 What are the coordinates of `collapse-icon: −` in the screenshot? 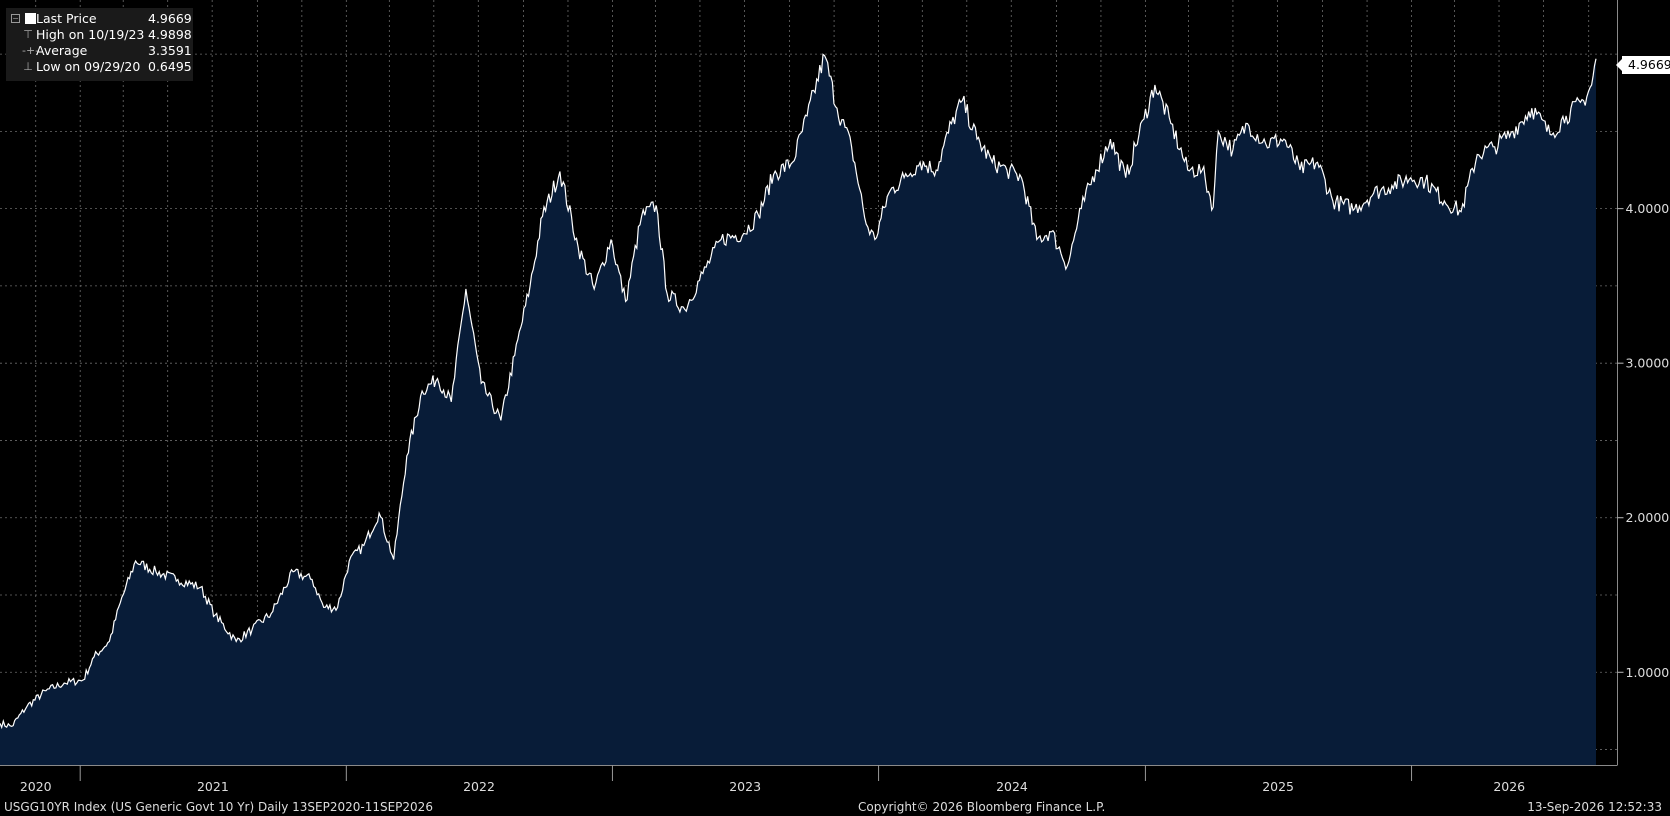 It's located at (15, 18).